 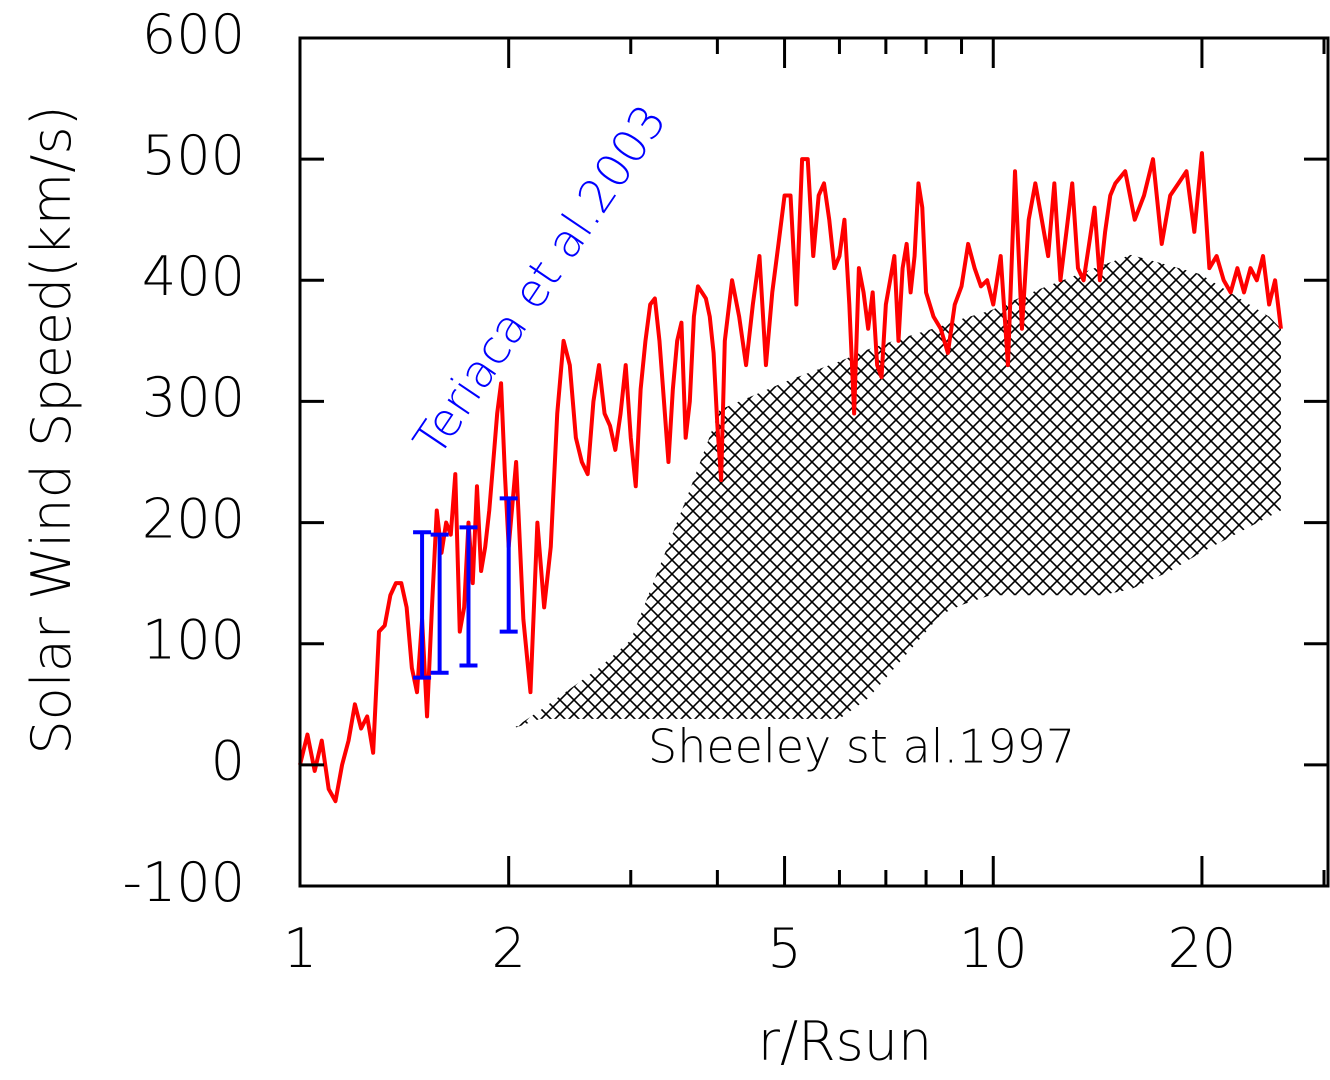 What do you see at coordinates (193, 276) in the screenshot?
I see `y-tick-label: 400` at bounding box center [193, 276].